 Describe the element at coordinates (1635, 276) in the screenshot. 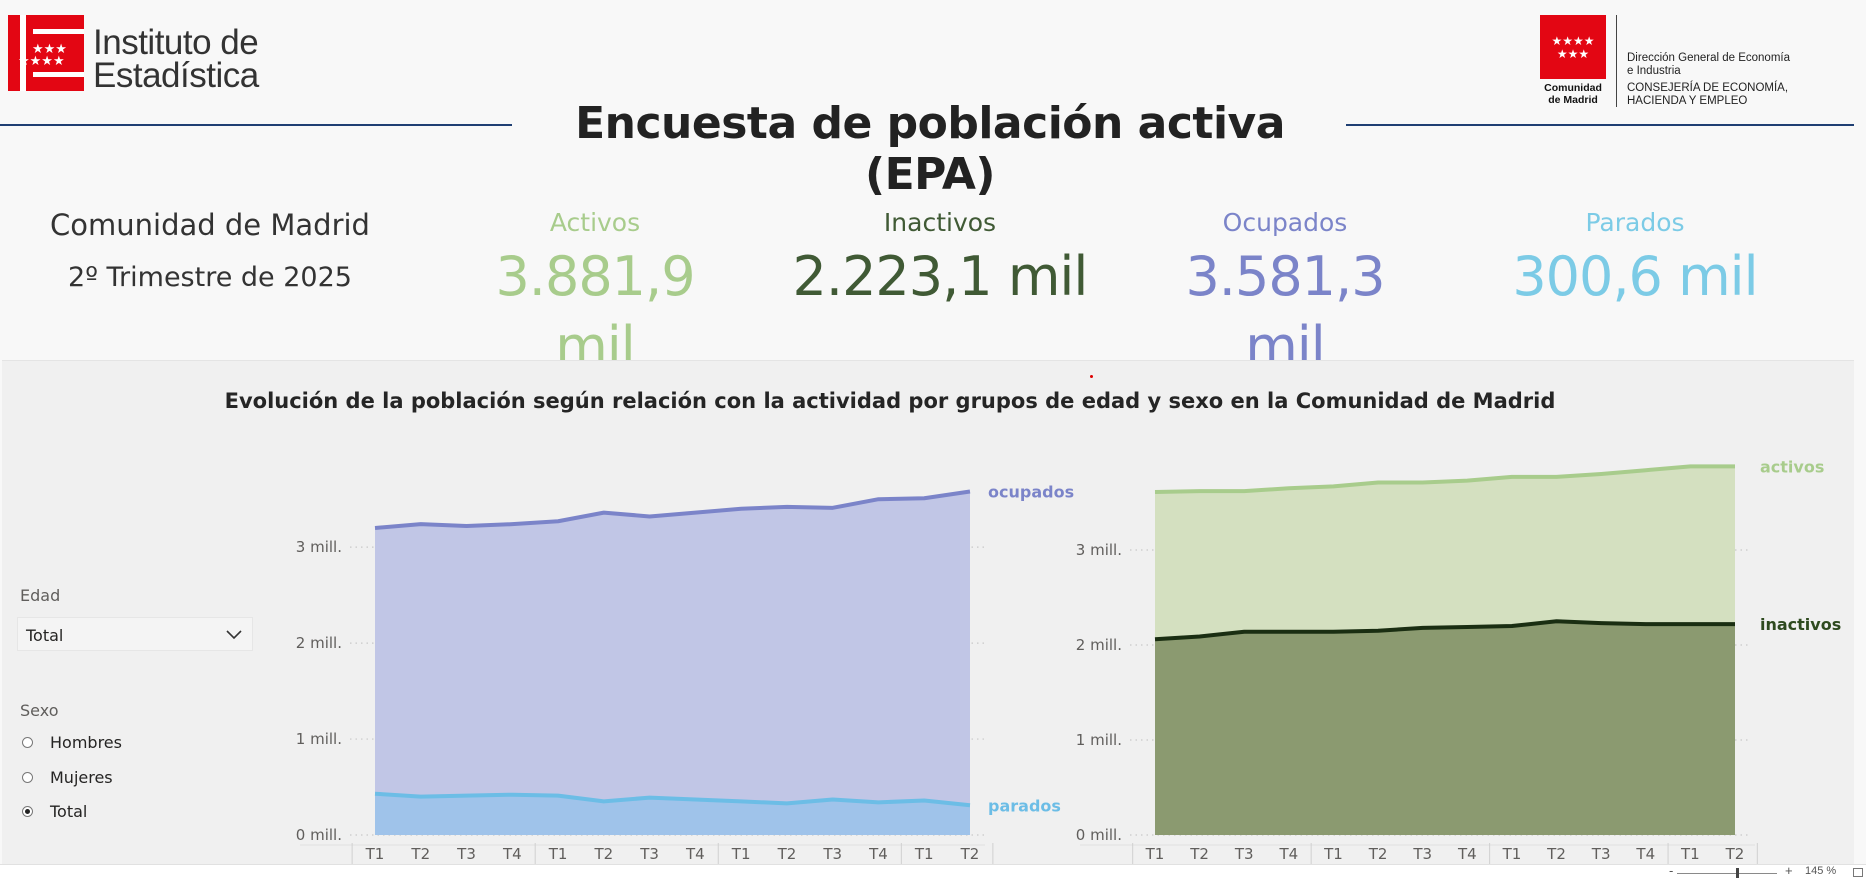

I see `kpi-value: 300,6 mil` at that location.